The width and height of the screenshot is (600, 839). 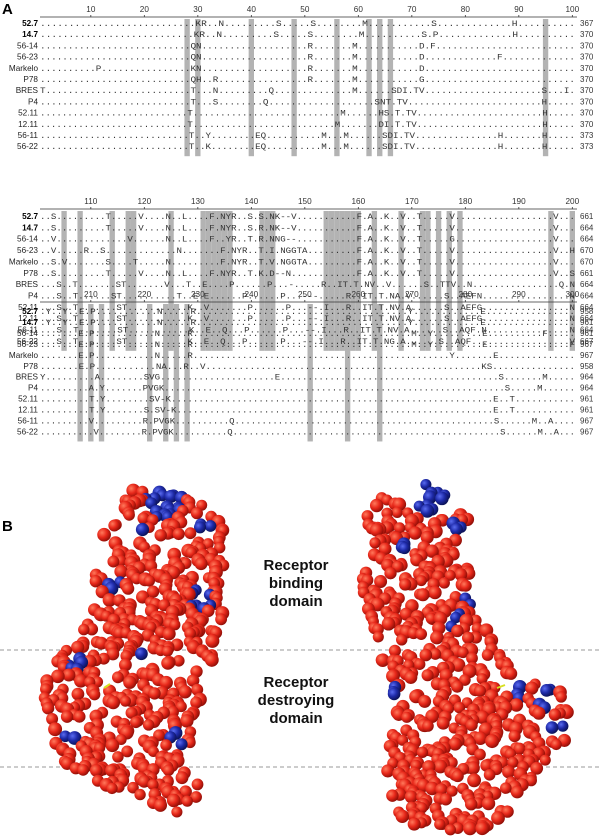 I want to click on ruler-number: 180, so click(x=465, y=201).